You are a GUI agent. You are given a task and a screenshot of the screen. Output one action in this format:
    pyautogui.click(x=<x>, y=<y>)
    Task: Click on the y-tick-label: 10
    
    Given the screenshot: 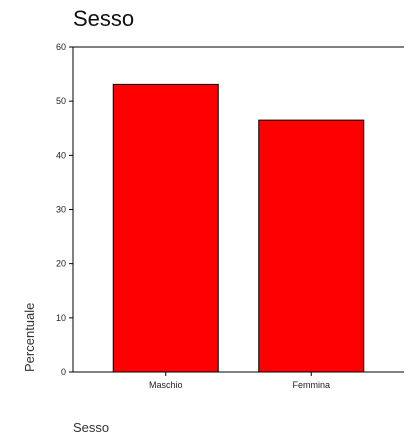 What is the action you would take?
    pyautogui.click(x=61, y=318)
    